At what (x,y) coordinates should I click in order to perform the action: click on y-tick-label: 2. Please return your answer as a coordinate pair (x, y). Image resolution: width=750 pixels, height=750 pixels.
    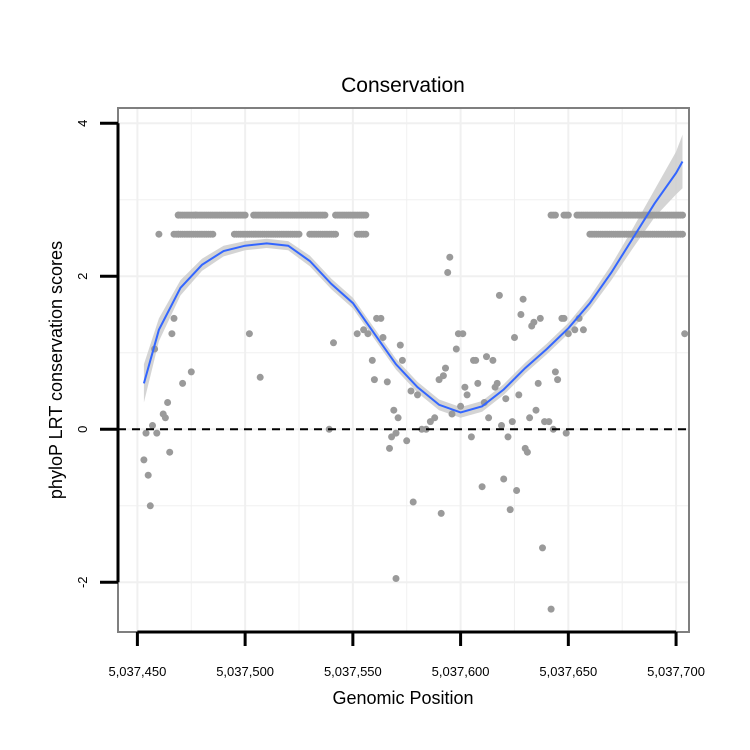
    Looking at the image, I should click on (82, 276).